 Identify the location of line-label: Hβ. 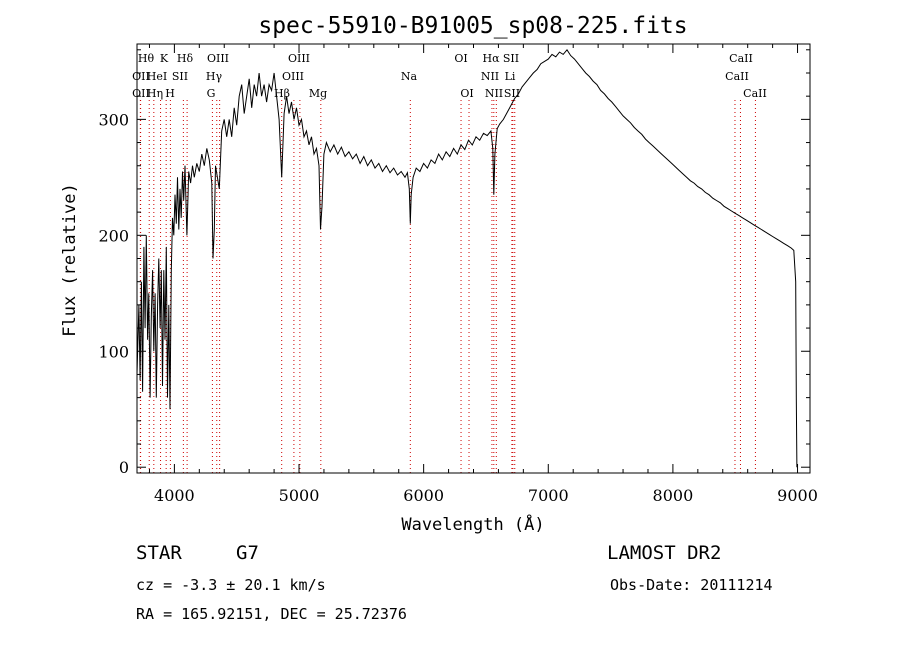
(282, 93).